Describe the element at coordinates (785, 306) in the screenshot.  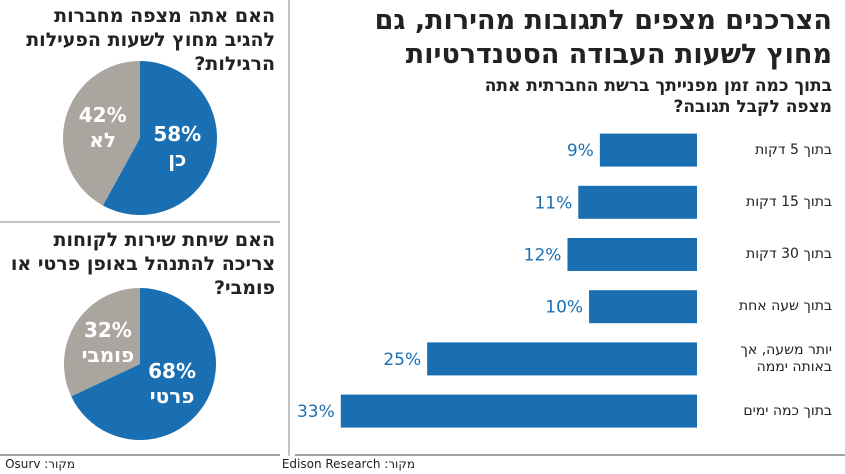
I see `category-label: בתוך שעה אחת` at that location.